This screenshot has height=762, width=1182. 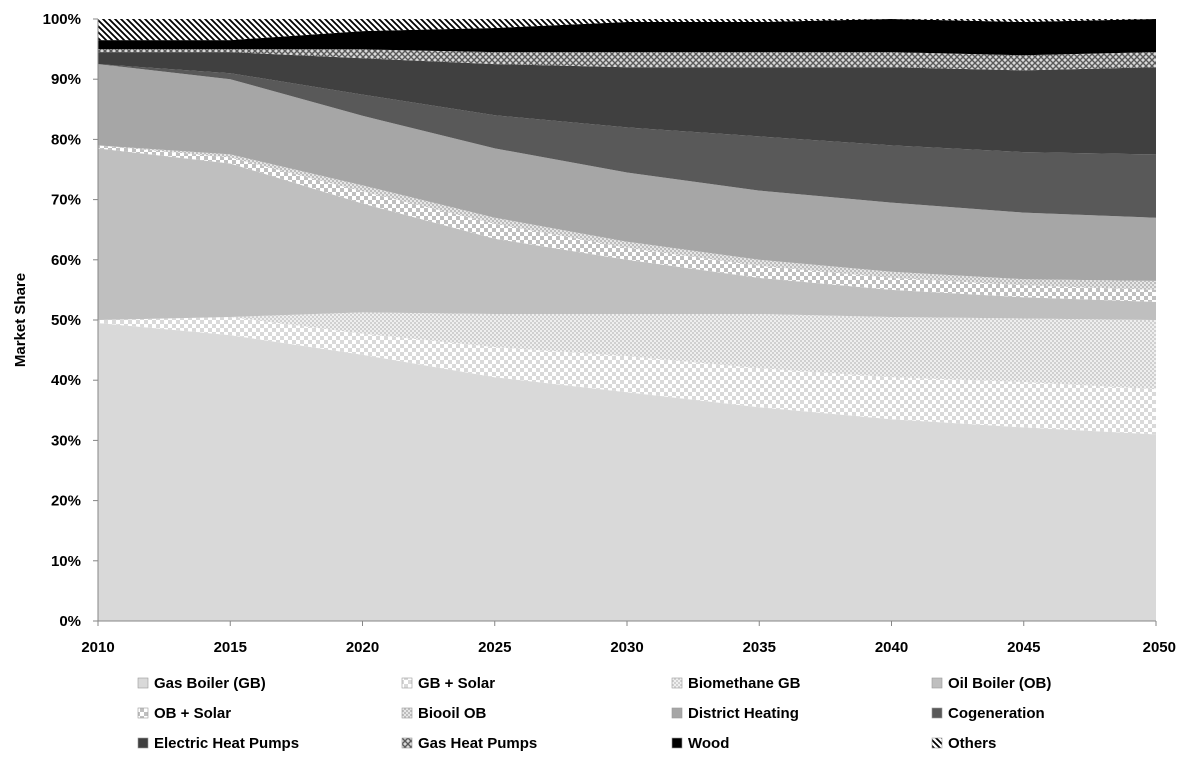 I want to click on legend-label: Gas Heat Pumps, so click(x=477, y=743).